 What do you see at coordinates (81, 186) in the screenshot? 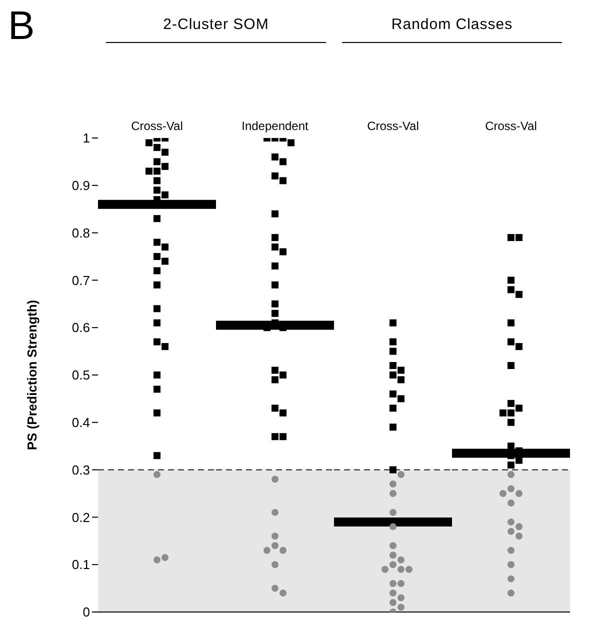
I see `y-tick-label: 0.9` at bounding box center [81, 186].